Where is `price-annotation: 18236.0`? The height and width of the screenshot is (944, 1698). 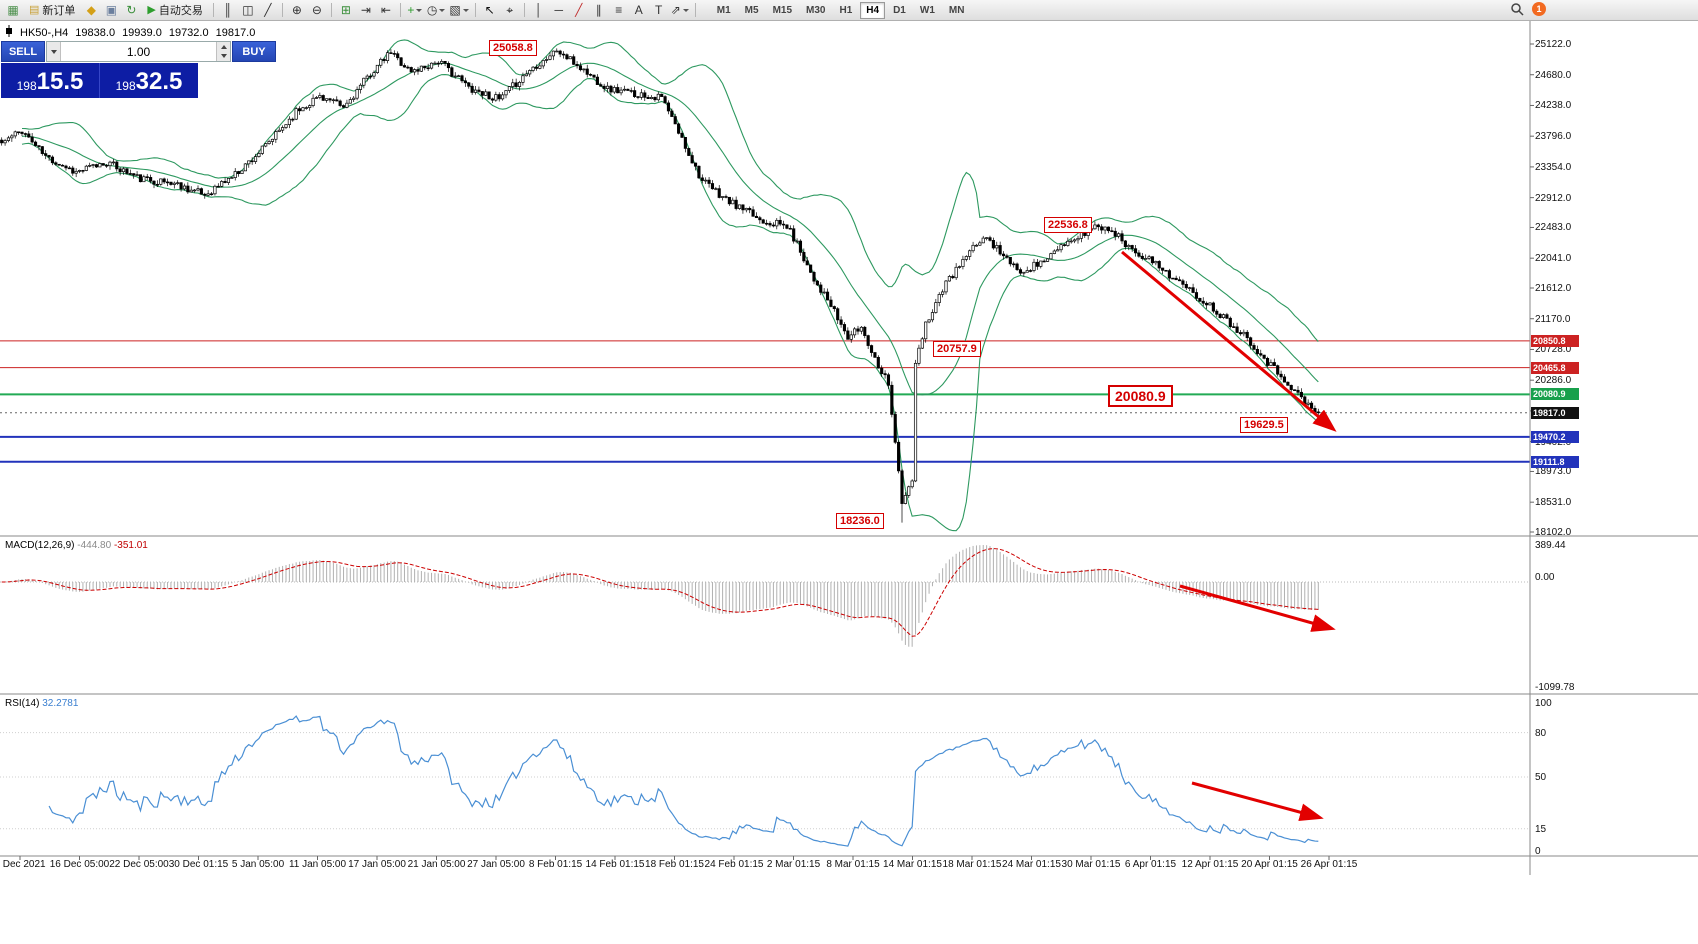
price-annotation: 18236.0 is located at coordinates (860, 521).